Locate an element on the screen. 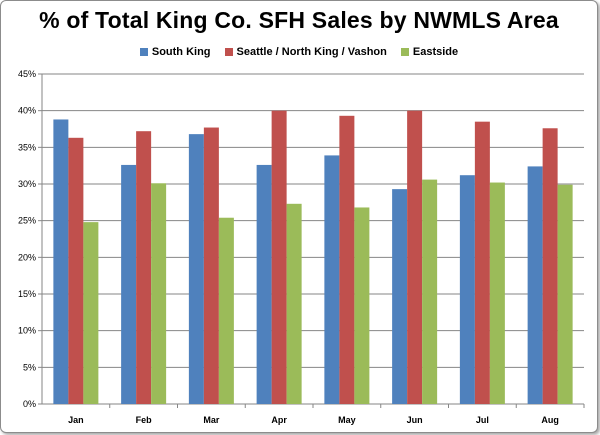  y-tick-label: 5% is located at coordinates (29, 367).